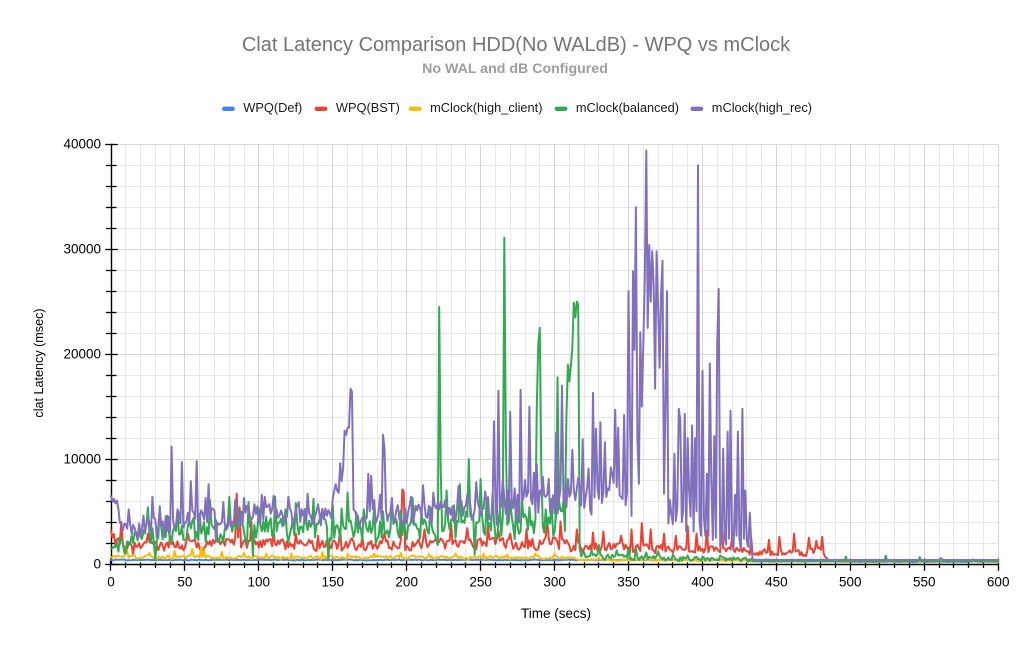  I want to click on svg-text: 500, so click(850, 582).